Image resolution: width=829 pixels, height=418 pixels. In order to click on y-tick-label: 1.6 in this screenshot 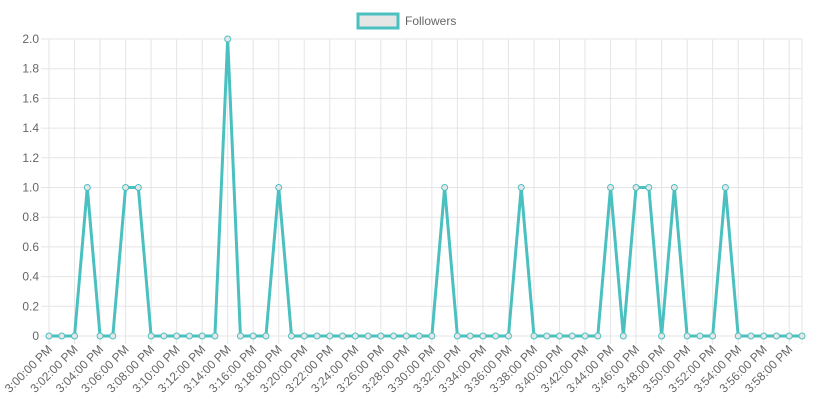, I will do `click(30, 98)`.